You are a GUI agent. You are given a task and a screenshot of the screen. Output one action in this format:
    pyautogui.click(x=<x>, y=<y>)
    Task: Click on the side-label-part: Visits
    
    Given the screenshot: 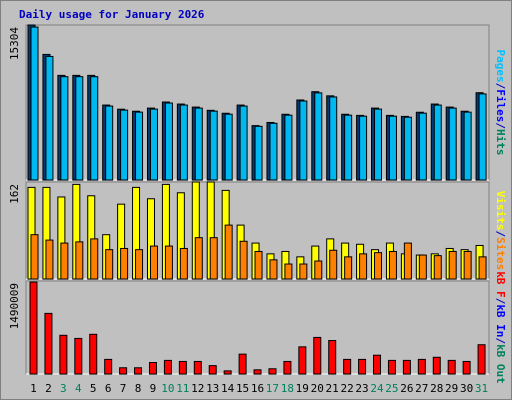 What is the action you would take?
    pyautogui.click(x=500, y=211)
    